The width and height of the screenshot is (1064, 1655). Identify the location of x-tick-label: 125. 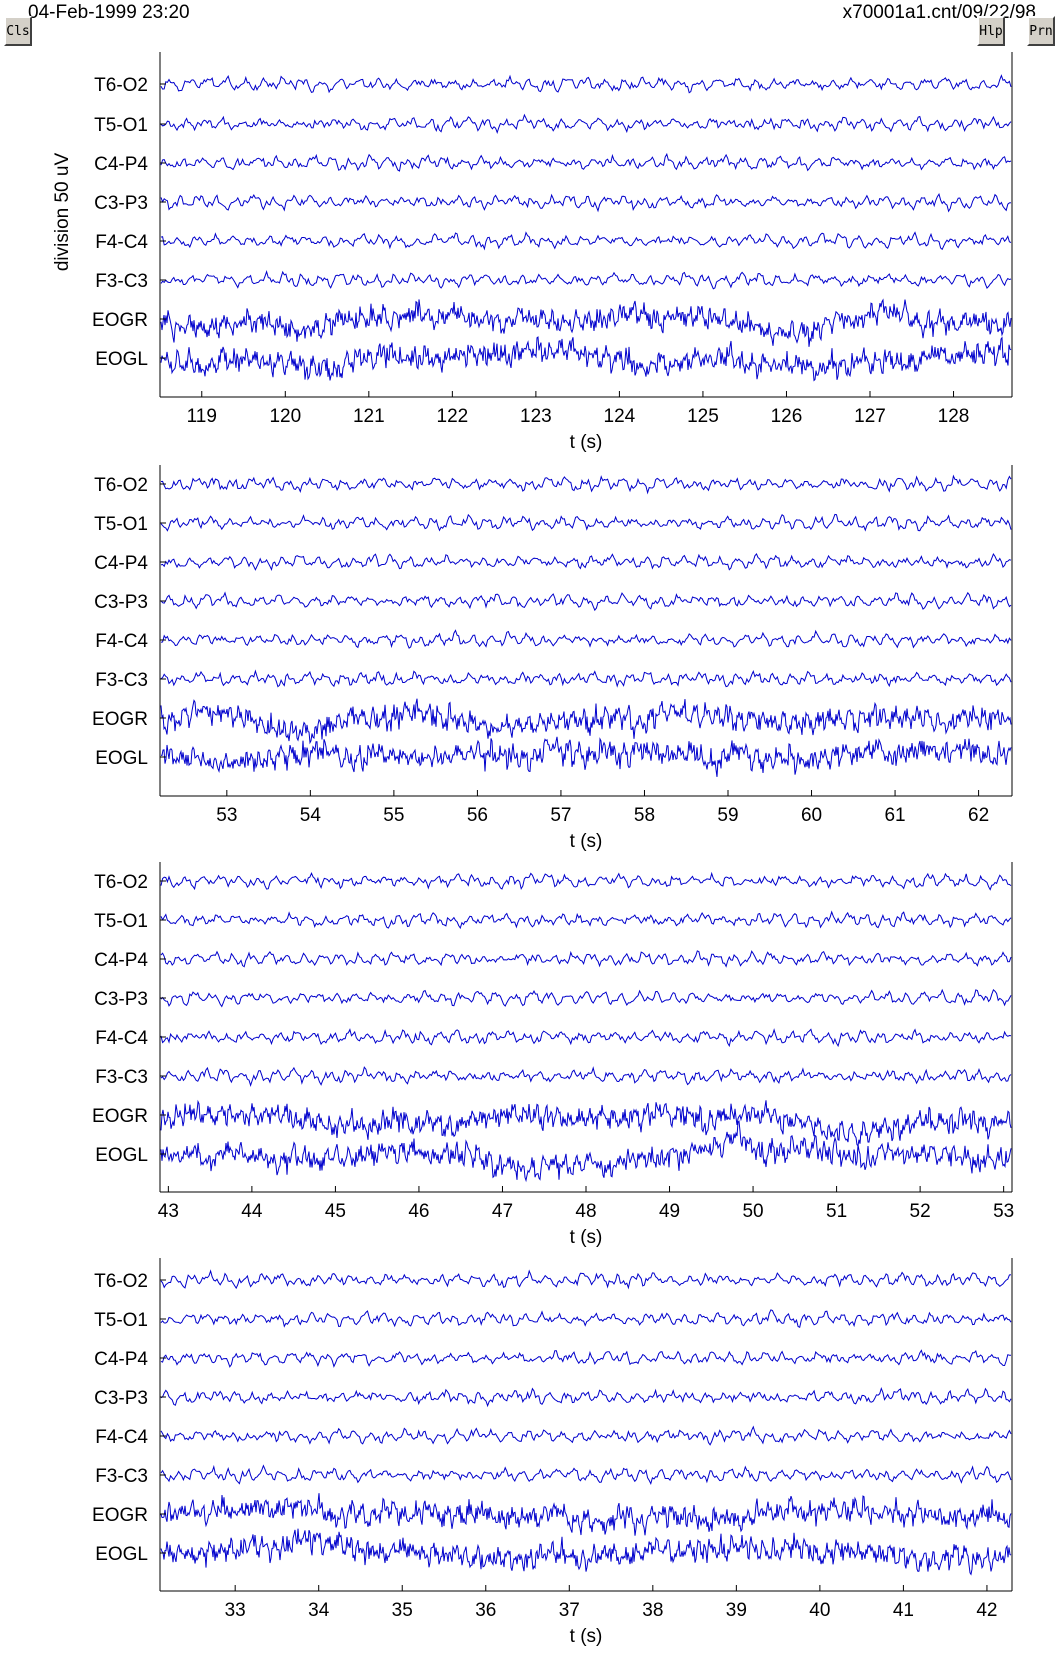
(703, 416).